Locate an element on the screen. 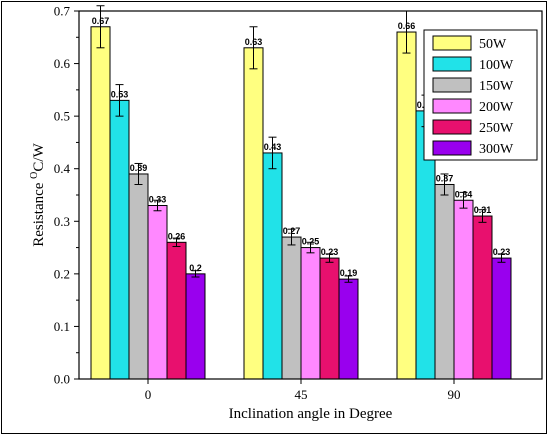 The height and width of the screenshot is (437, 550). y-tick-label: 0.6 is located at coordinates (62, 63).